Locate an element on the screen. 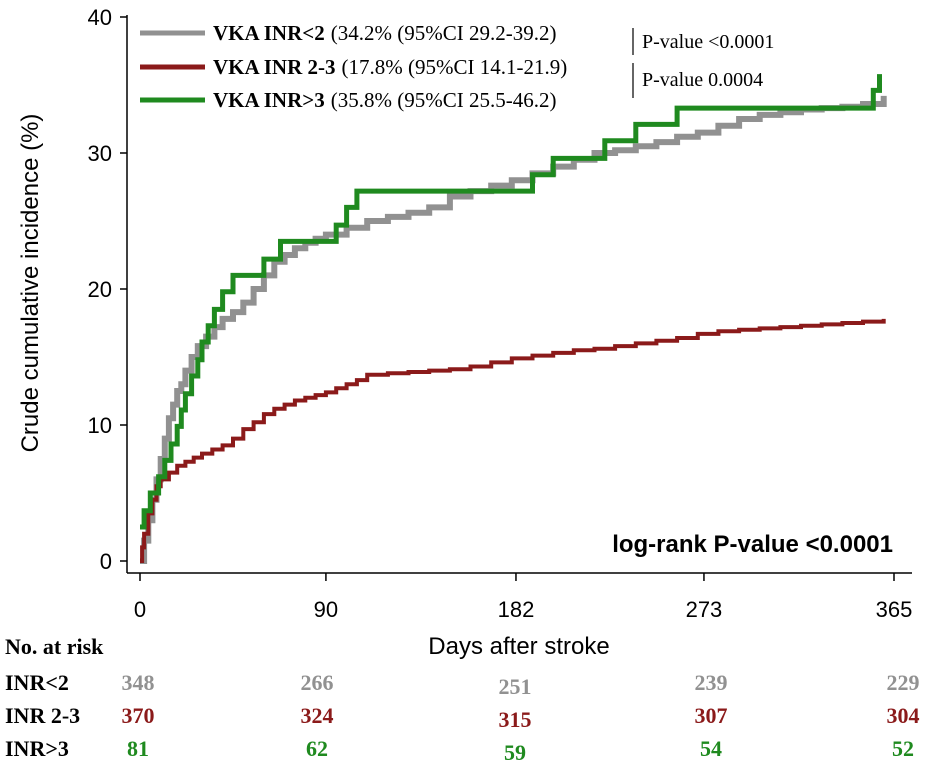  risk-value: 62 is located at coordinates (317, 748).